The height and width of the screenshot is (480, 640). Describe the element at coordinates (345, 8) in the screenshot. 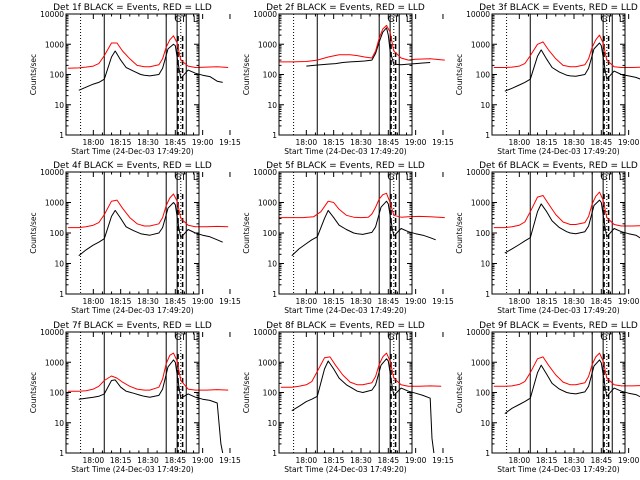

I see `panel-title: Det 2f BLACK = Events, RED = LLD` at that location.